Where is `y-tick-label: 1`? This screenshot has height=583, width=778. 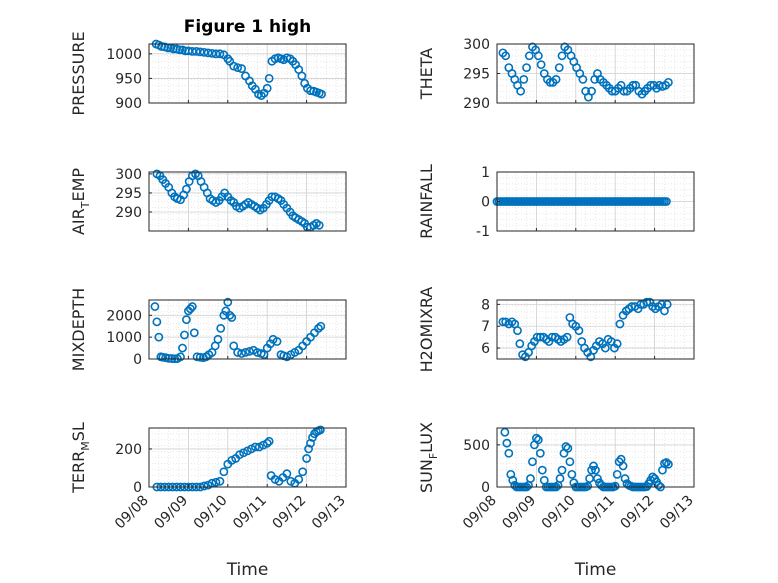 y-tick-label: 1 is located at coordinates (485, 173).